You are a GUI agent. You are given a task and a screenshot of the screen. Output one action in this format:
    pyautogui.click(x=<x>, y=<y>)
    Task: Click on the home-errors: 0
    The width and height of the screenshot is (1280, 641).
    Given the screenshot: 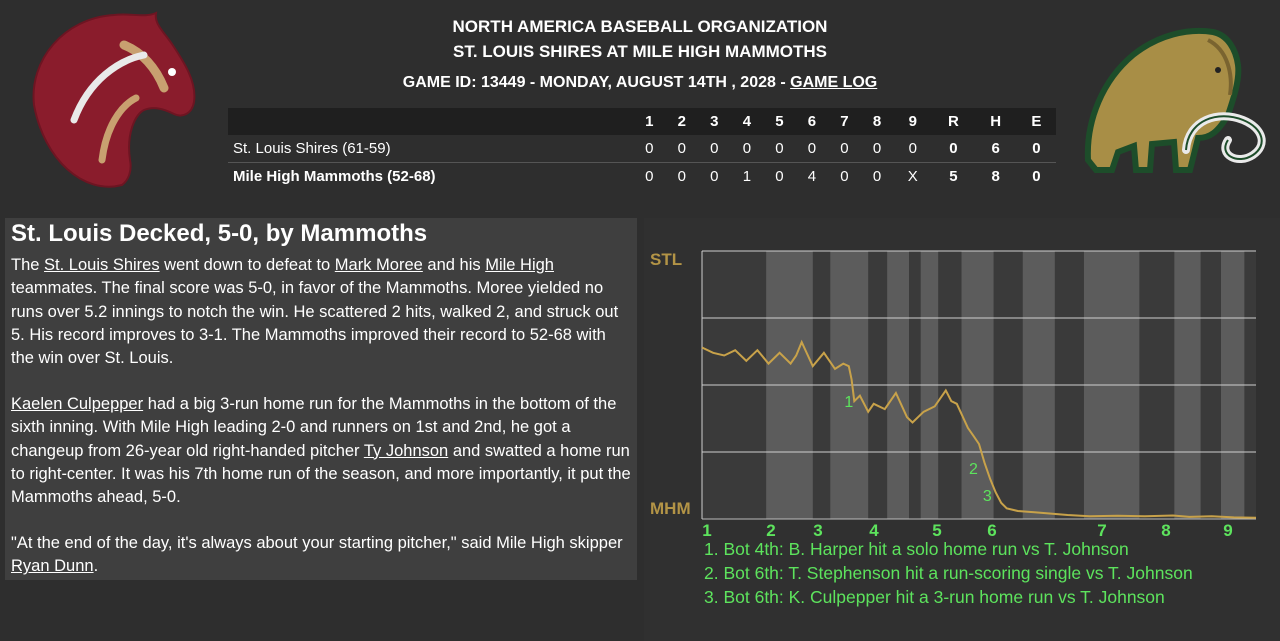 What is the action you would take?
    pyautogui.click(x=1036, y=176)
    